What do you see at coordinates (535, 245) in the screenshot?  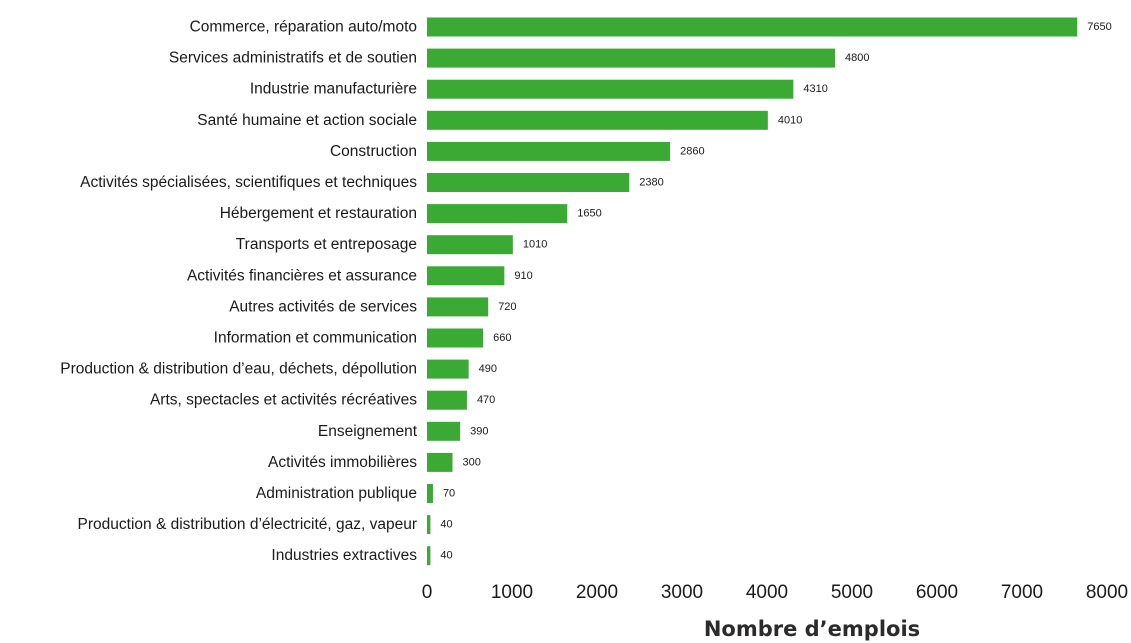 I see `data-label: 1010` at bounding box center [535, 245].